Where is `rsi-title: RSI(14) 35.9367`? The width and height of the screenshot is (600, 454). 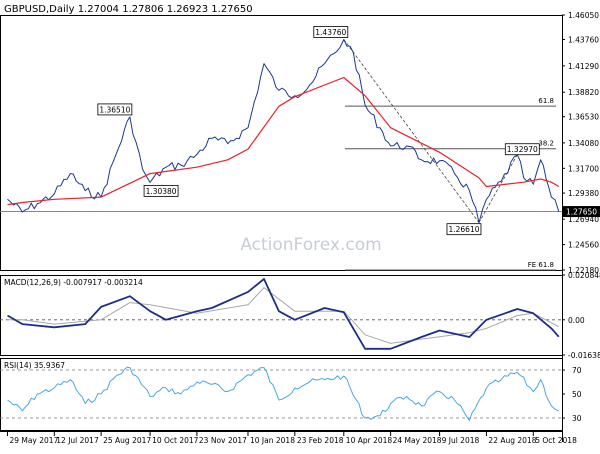
rsi-title: RSI(14) 35.9367 is located at coordinates (34, 365).